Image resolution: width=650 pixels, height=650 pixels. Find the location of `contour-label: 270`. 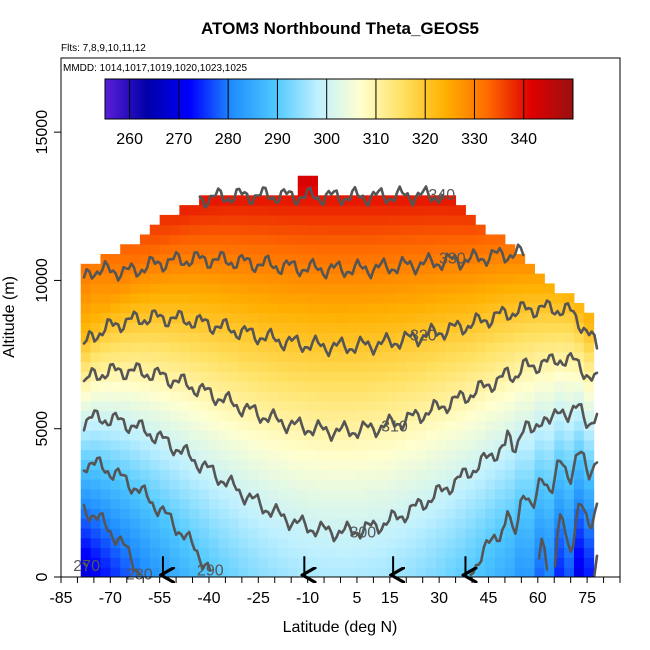

contour-label: 270 is located at coordinates (86, 566).